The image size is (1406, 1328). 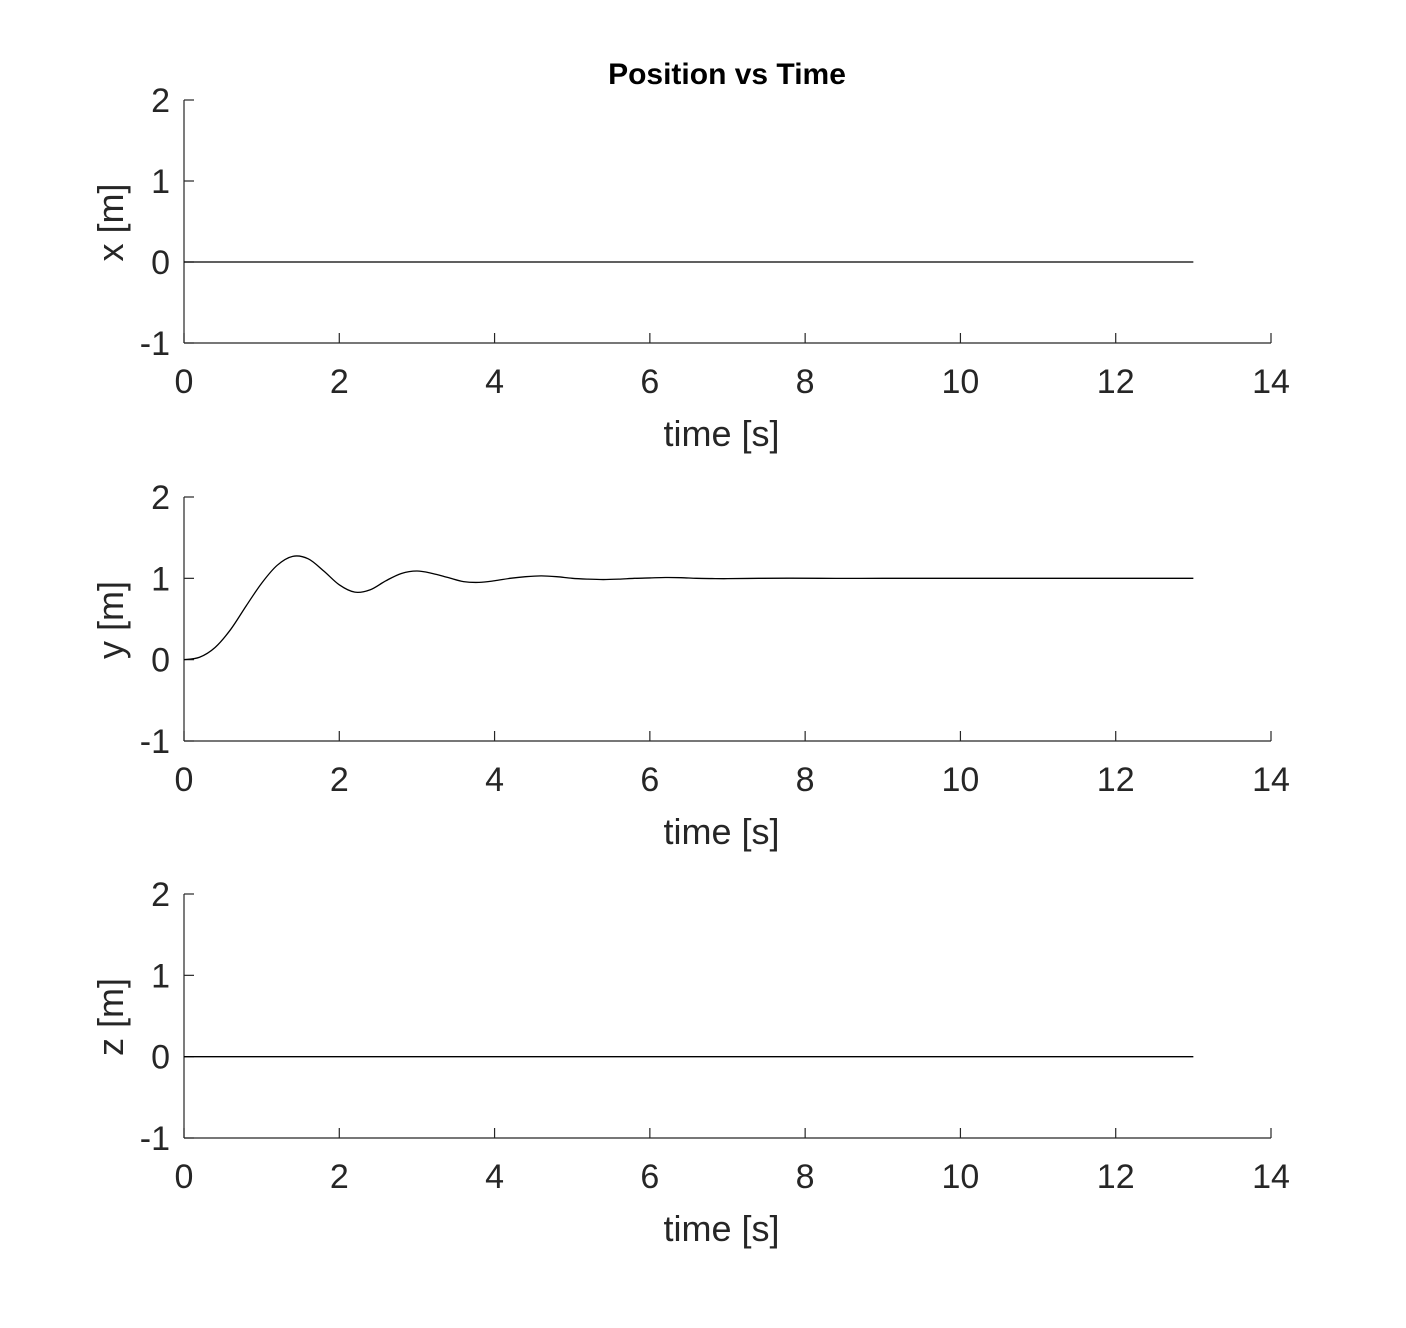 What do you see at coordinates (688, 608) in the screenshot?
I see `y-position-series-line` at bounding box center [688, 608].